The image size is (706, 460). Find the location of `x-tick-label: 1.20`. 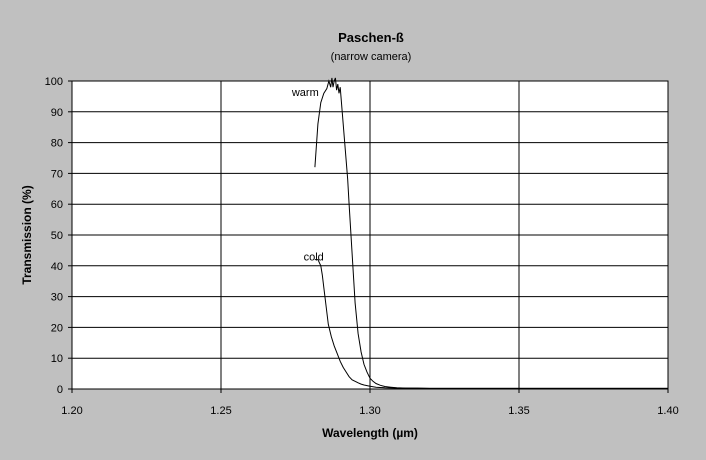

x-tick-label: 1.20 is located at coordinates (71, 411).